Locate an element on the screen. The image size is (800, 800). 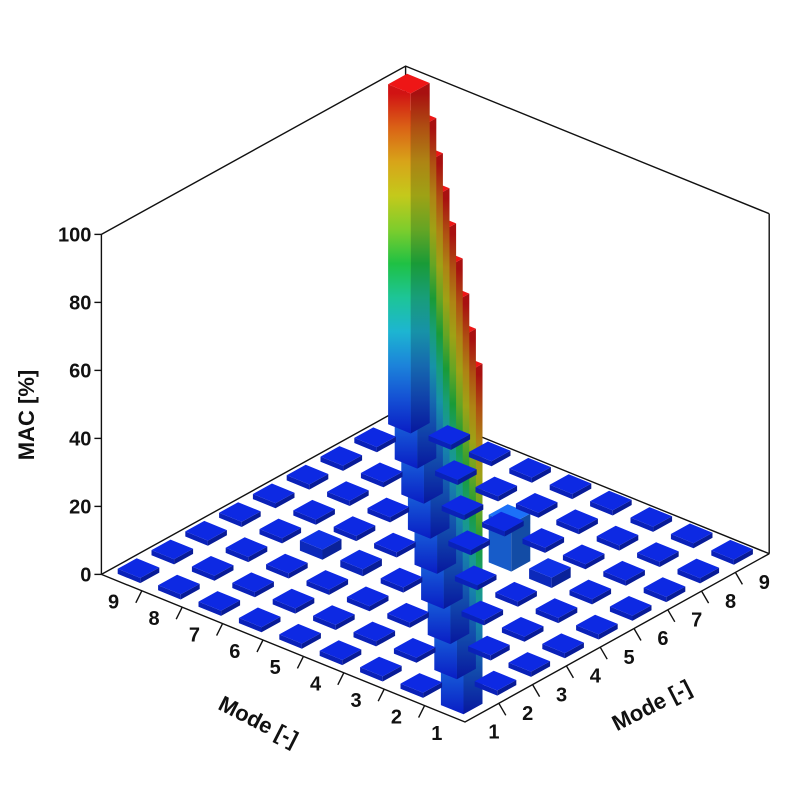
bar-x9-y8 is located at coordinates (495, 683).